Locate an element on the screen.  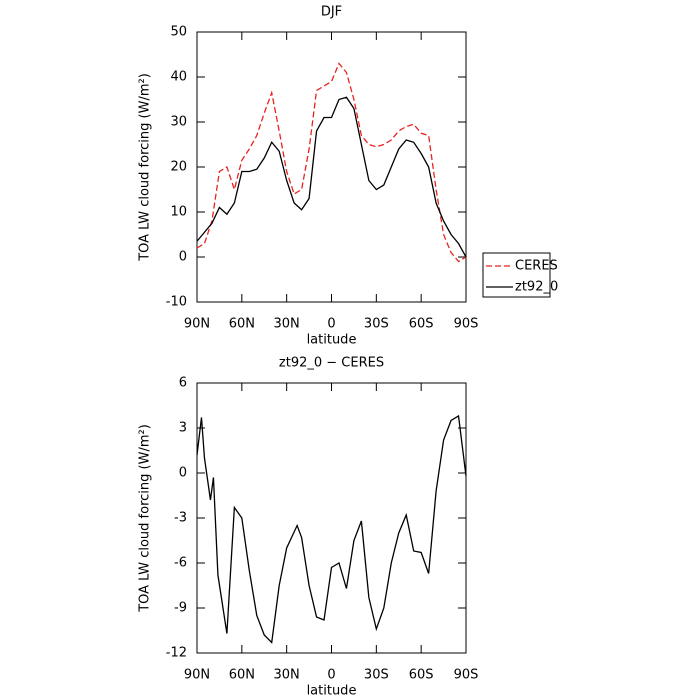
legend-box is located at coordinates (516, 275).